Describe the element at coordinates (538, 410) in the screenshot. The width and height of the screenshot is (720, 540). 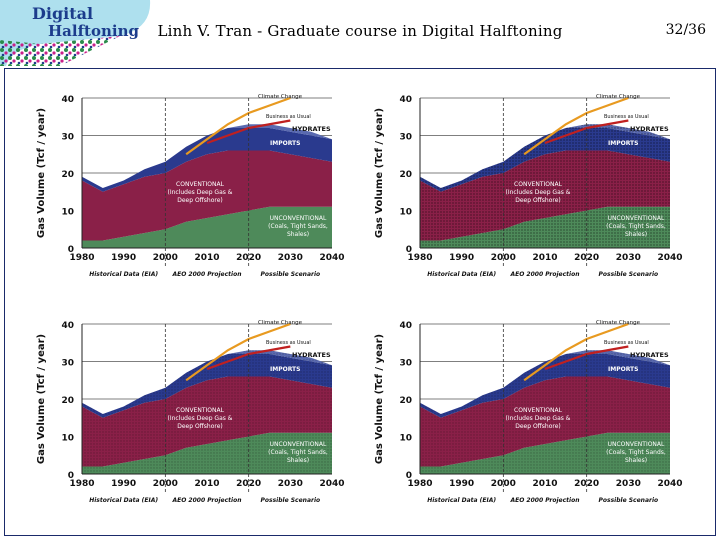
I see `annotation-conventional: CONVENTIONAL` at that location.